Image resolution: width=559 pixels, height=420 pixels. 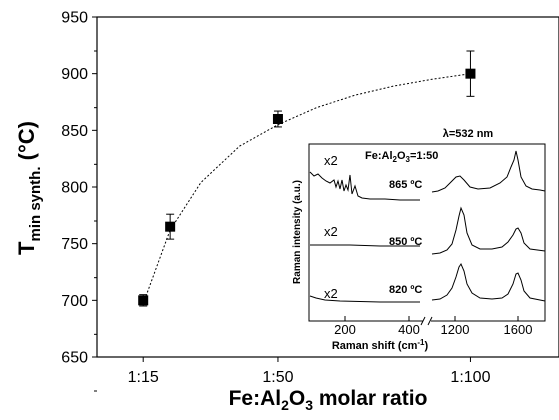 I want to click on inset-tick-label: 1200, so click(x=455, y=329).